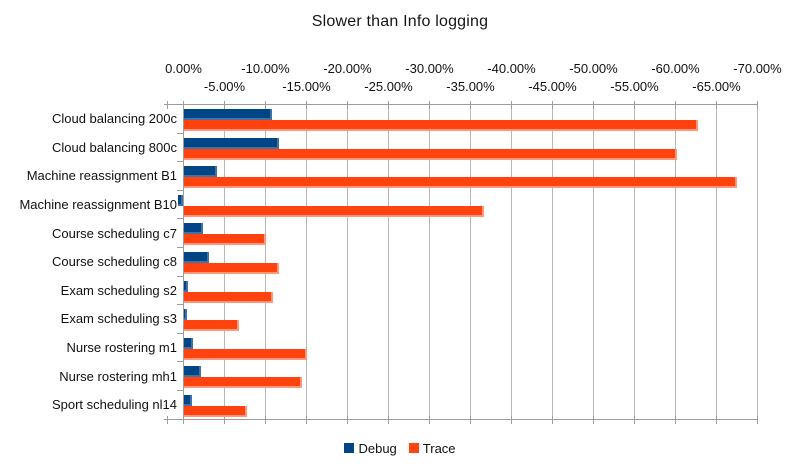  I want to click on legend-swatch-trace, so click(413, 448).